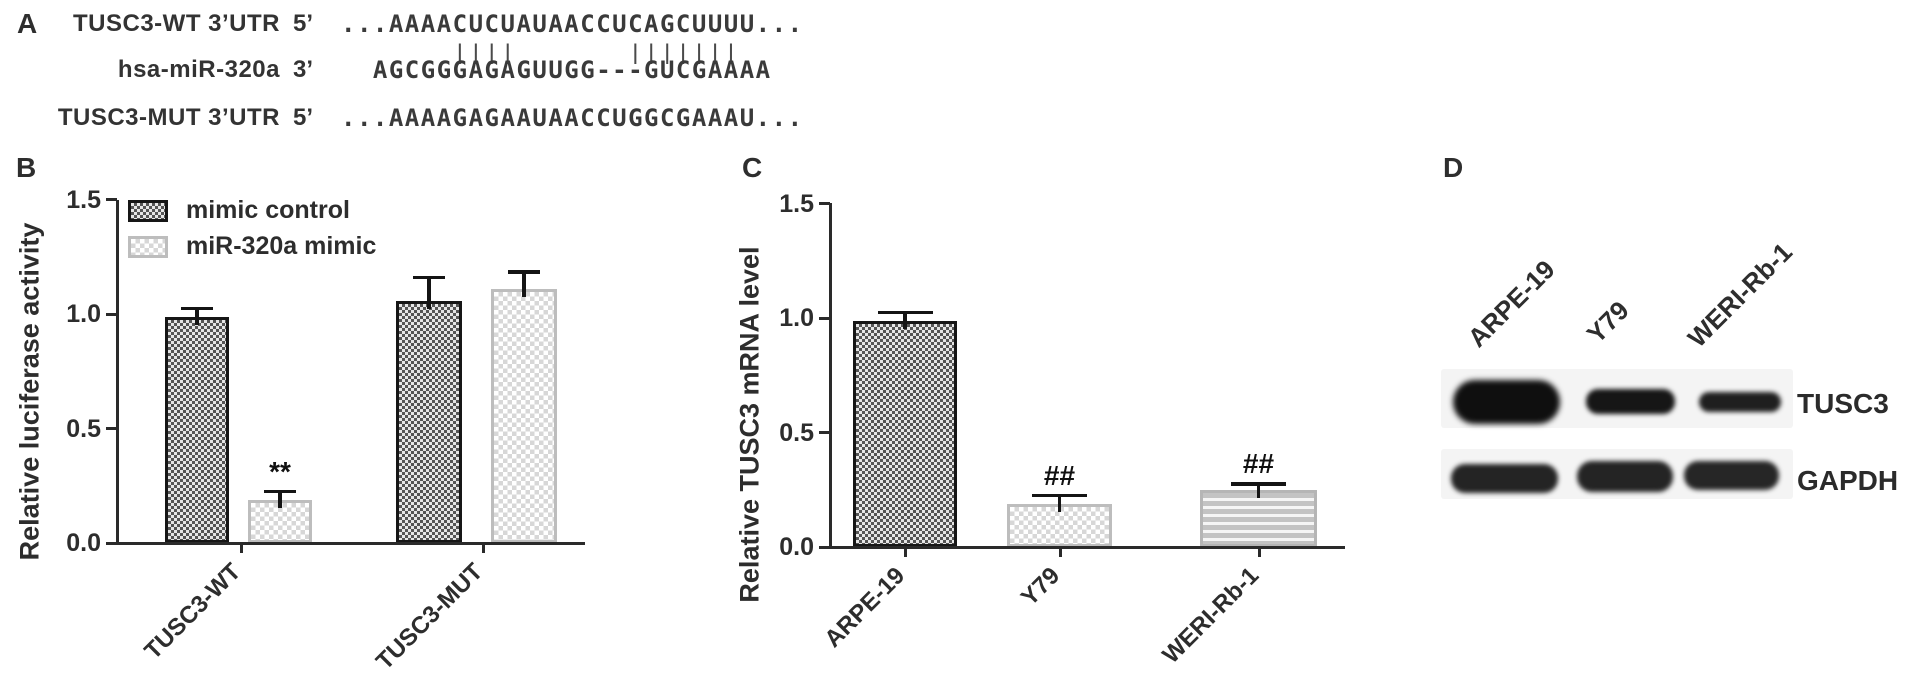 The height and width of the screenshot is (699, 1913). I want to click on sequence-name: TUSC3-MUT 3’UTR, so click(168, 117).